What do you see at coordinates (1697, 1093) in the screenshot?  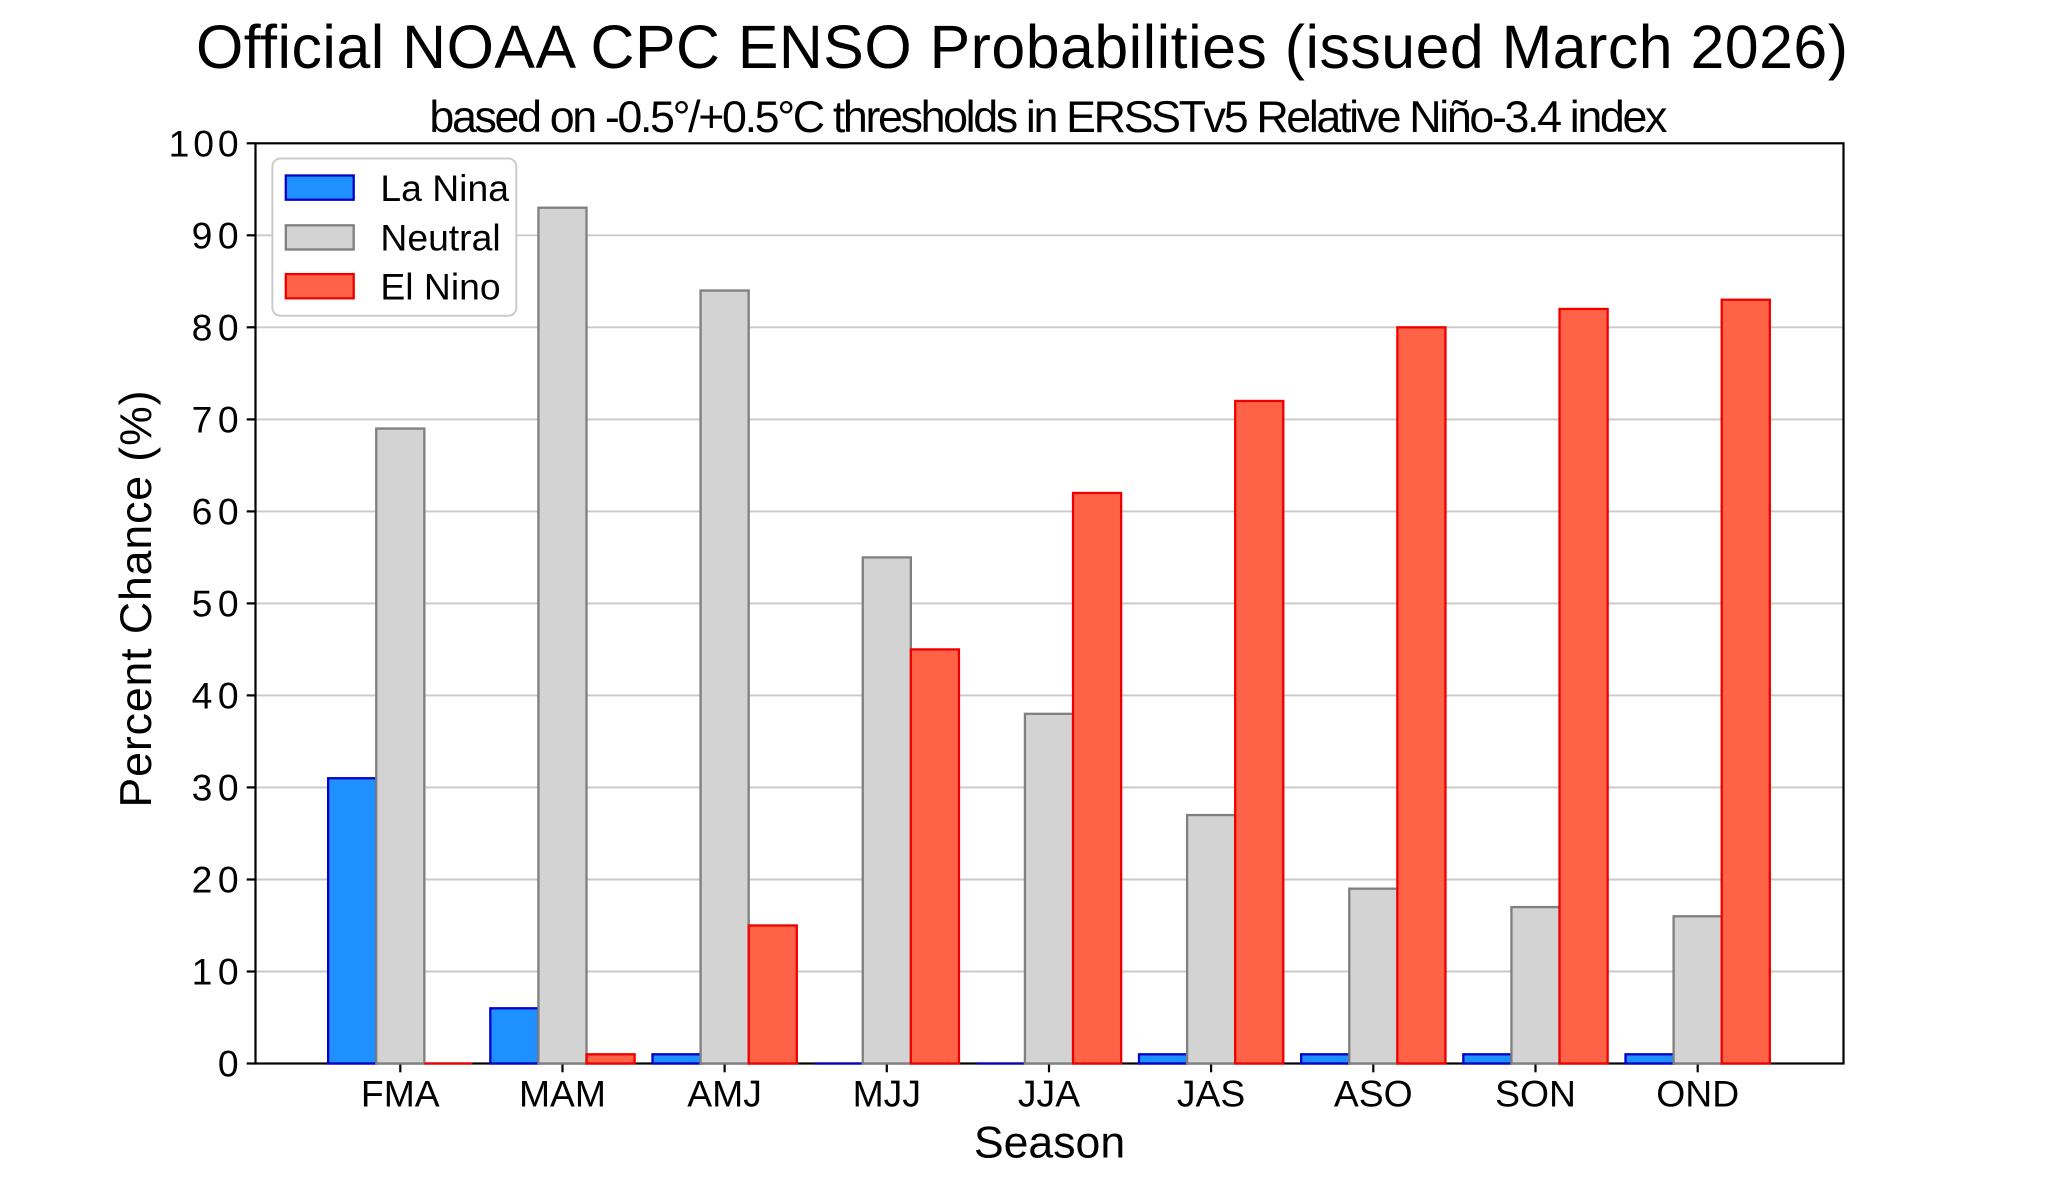 I see `svg-text: OND` at bounding box center [1697, 1093].